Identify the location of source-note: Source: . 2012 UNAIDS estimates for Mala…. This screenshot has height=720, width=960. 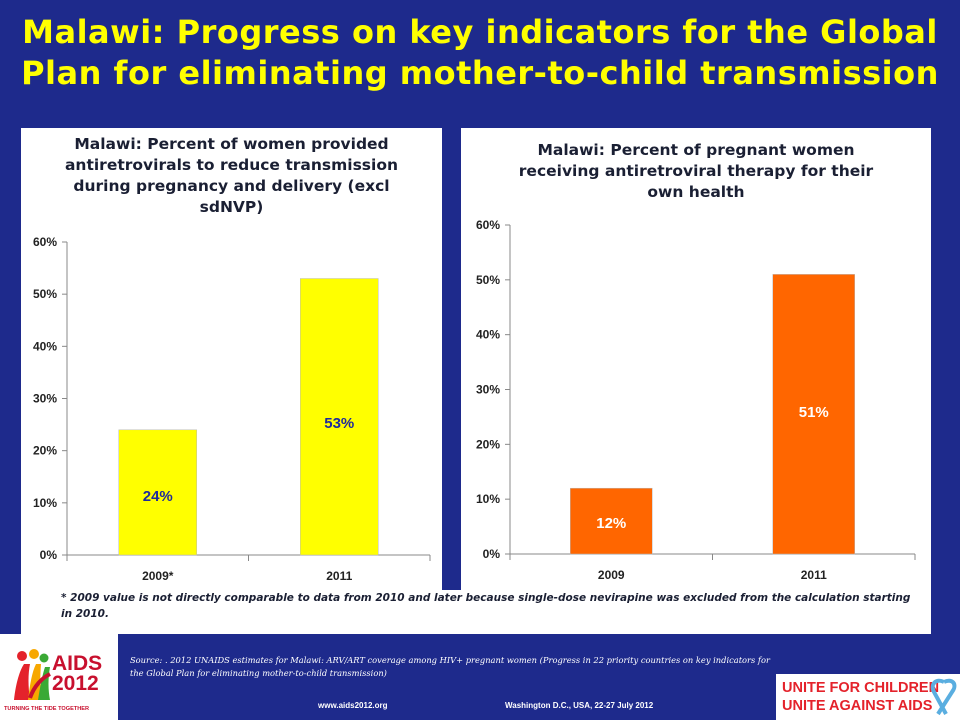
(450, 666).